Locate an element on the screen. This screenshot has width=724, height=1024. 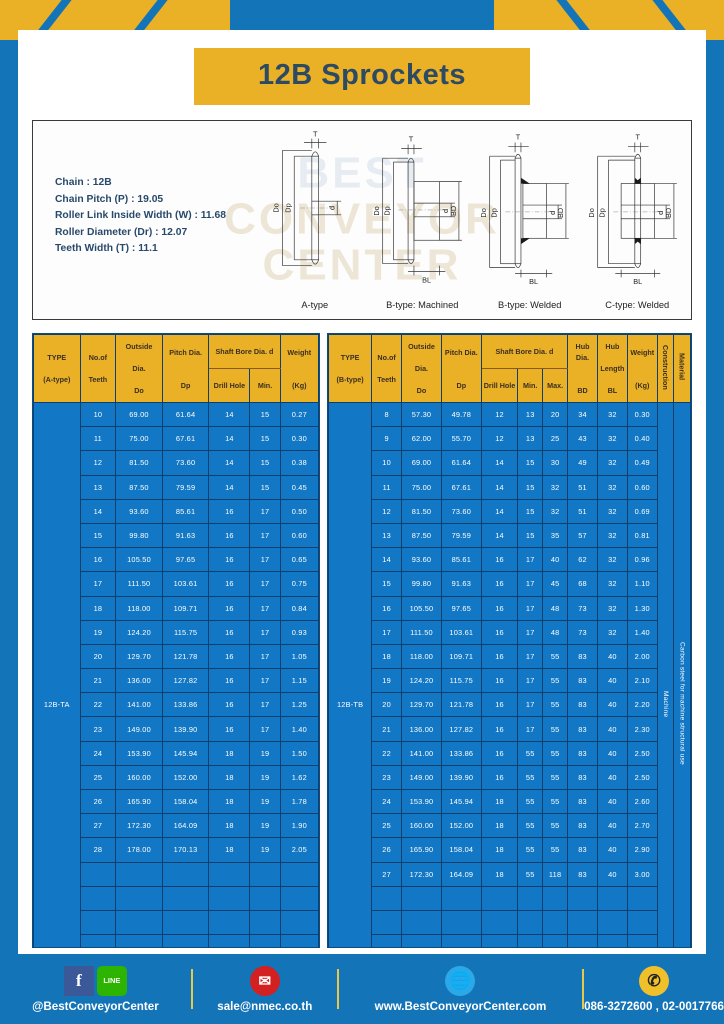
th-b-hub-length: Hub Length BL is located at coordinates (612, 368).